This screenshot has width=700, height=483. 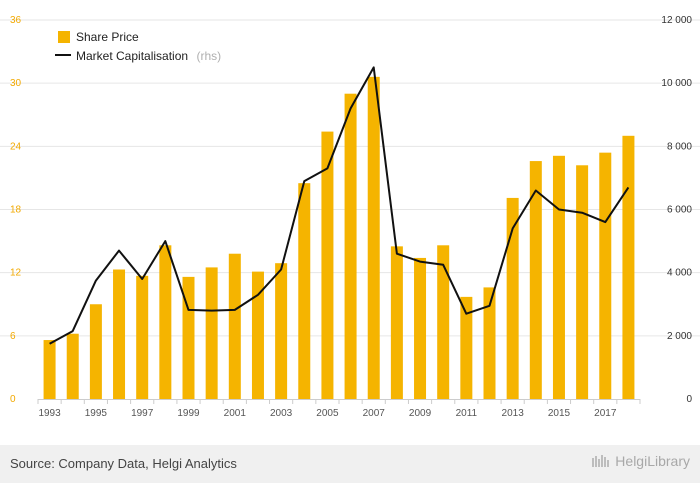 What do you see at coordinates (49, 413) in the screenshot?
I see `x-tick-label: 1993` at bounding box center [49, 413].